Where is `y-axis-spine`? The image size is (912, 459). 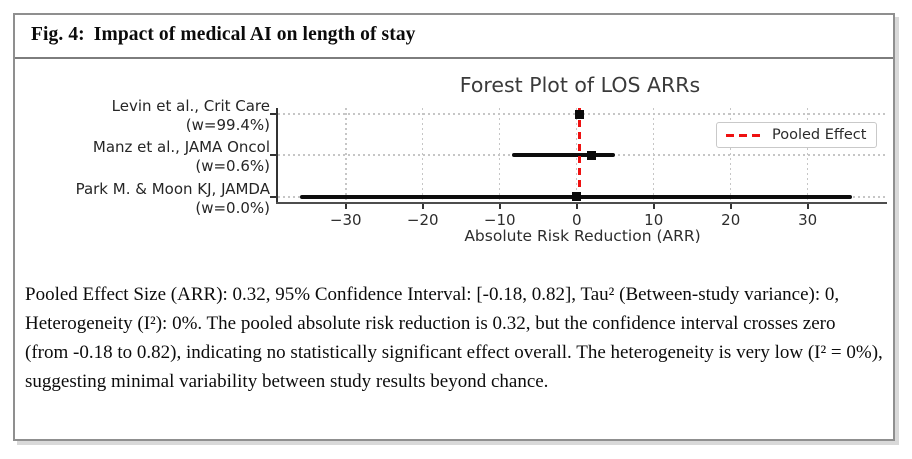
y-axis-spine is located at coordinates (277, 156).